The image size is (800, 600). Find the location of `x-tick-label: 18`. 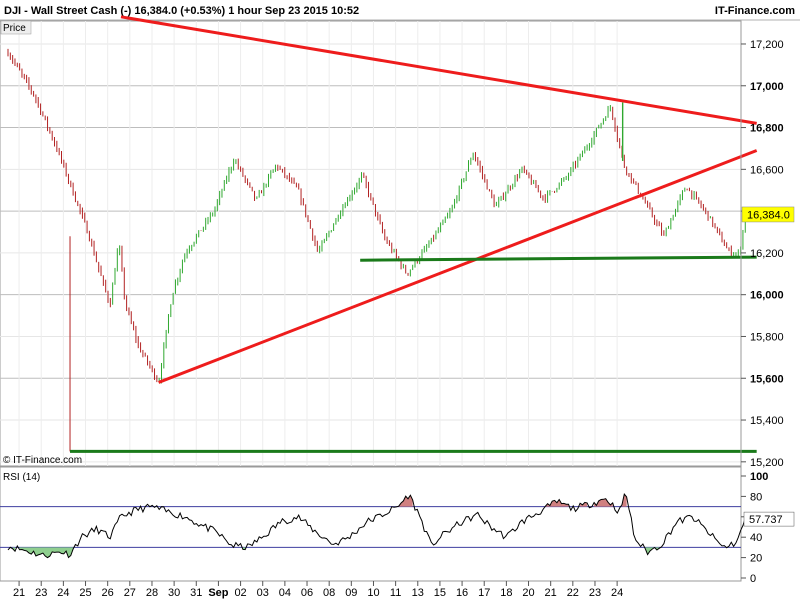

x-tick-label: 18 is located at coordinates (506, 593).